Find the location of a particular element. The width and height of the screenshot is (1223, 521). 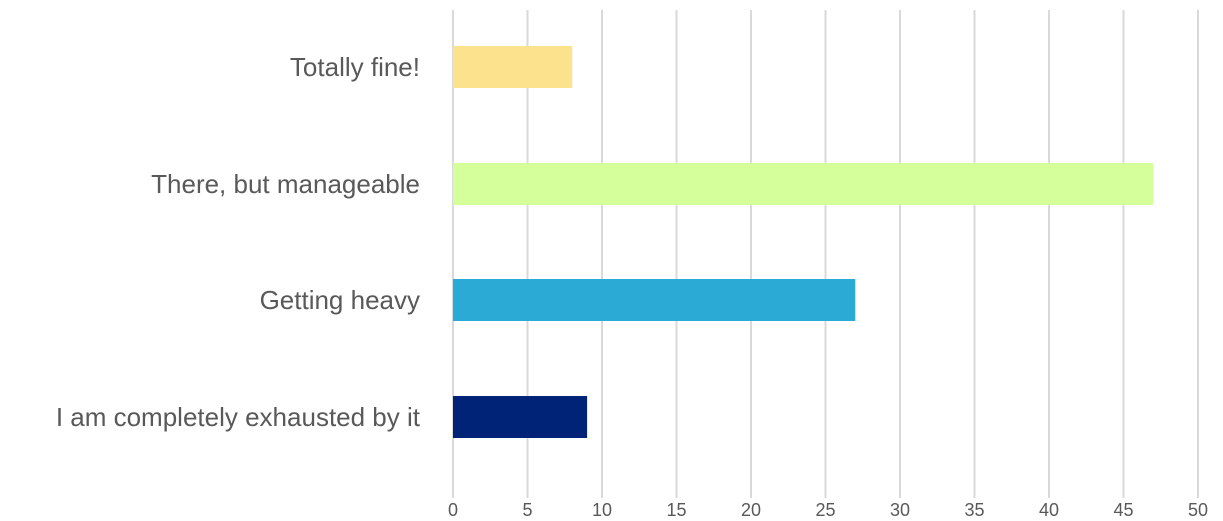

x-tick-label-35: 35 is located at coordinates (974, 510).